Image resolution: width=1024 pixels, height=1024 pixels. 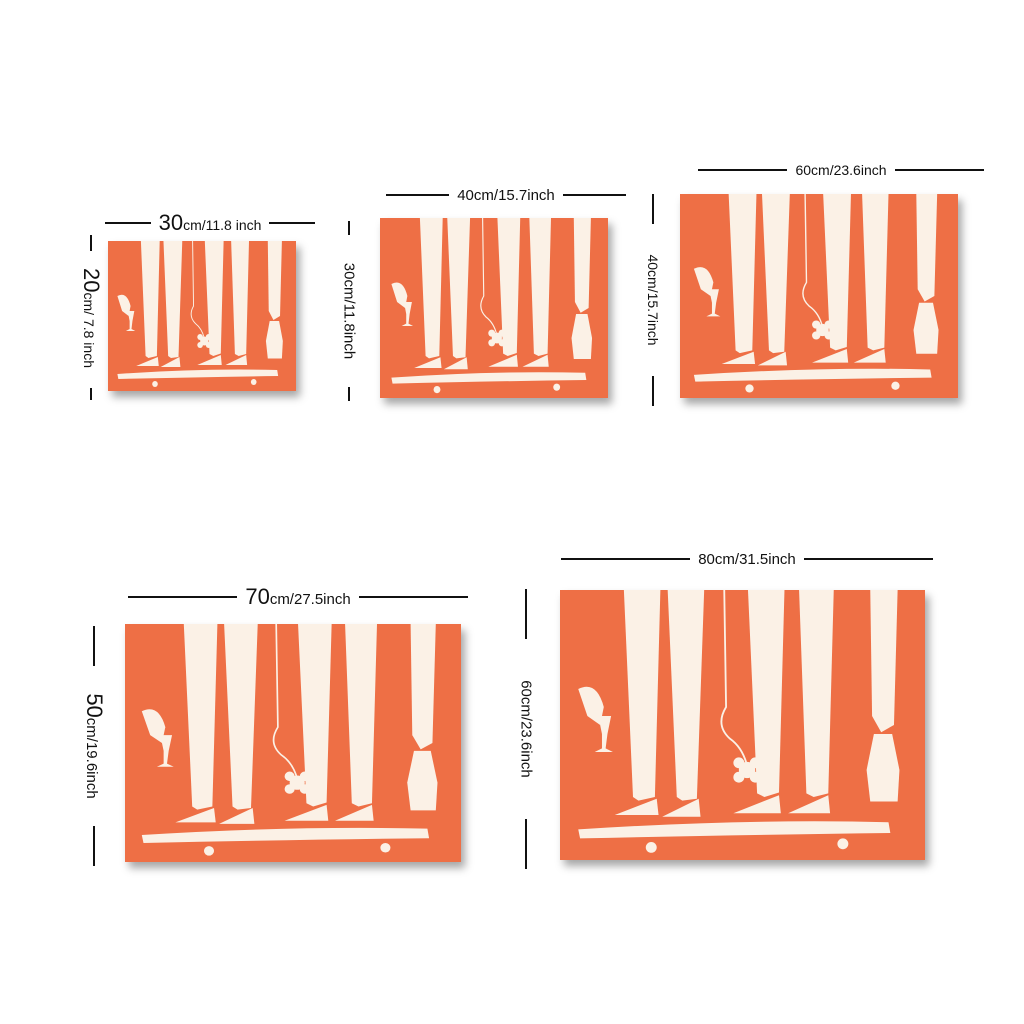 What do you see at coordinates (91, 279) in the screenshot?
I see `height-number: 20` at bounding box center [91, 279].